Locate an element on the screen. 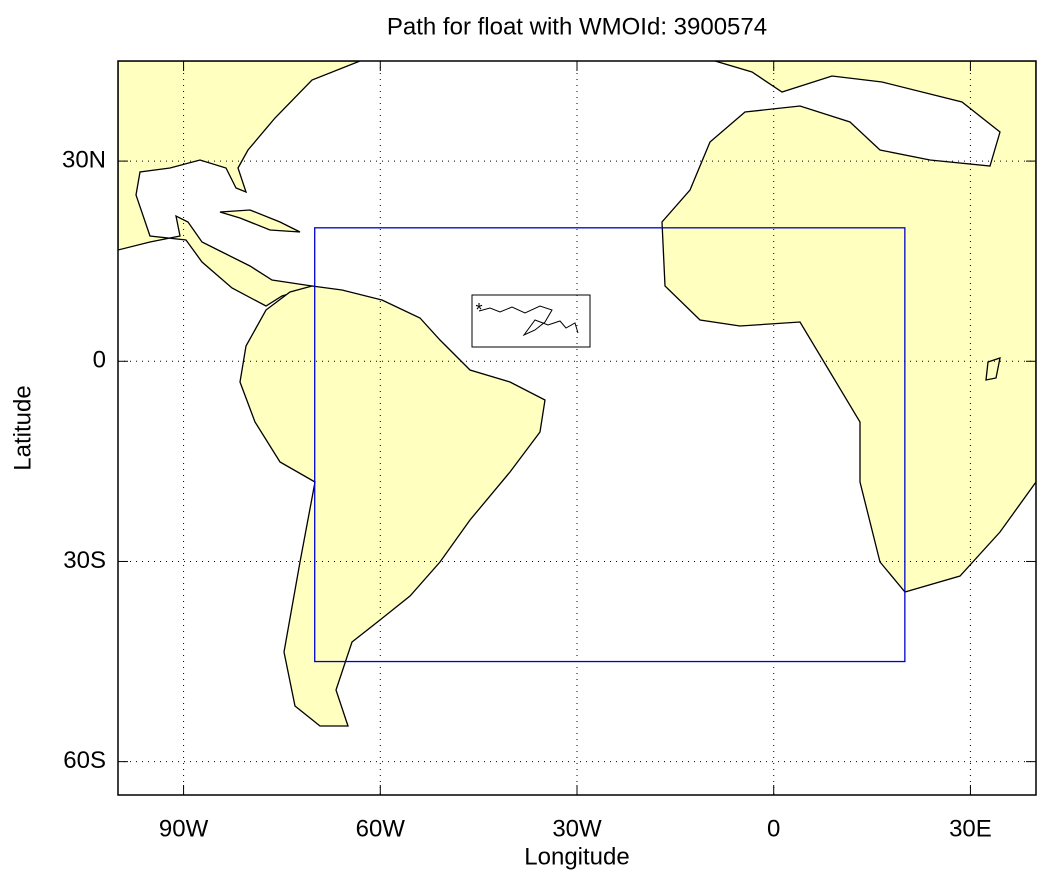  x-tick-label: 60W is located at coordinates (381, 828).